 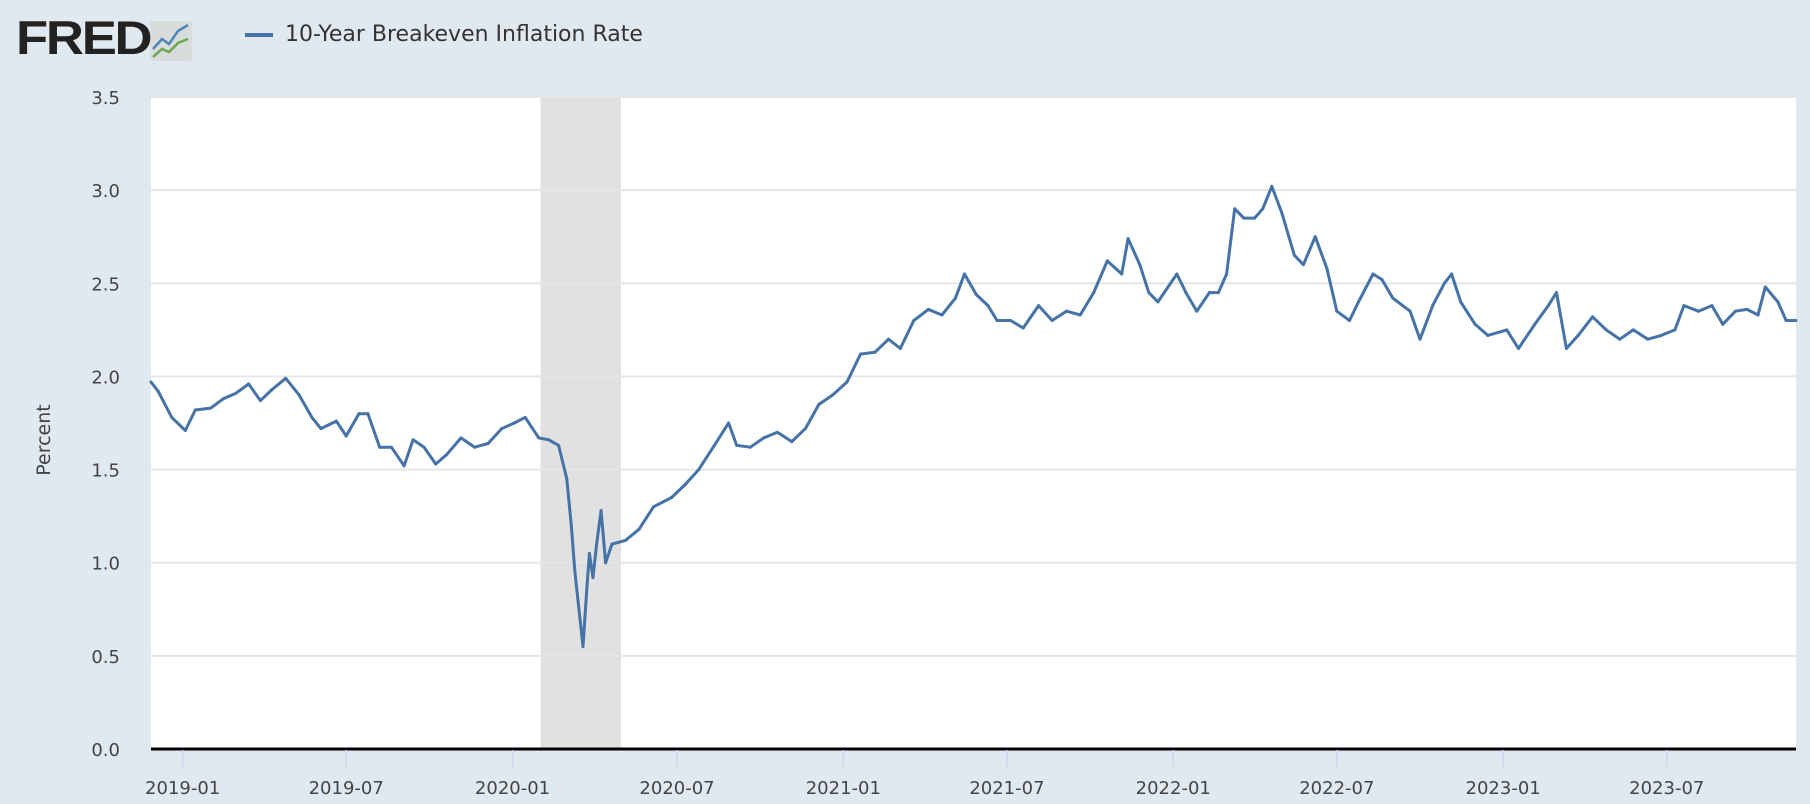 What do you see at coordinates (105, 750) in the screenshot?
I see `y-tick-label: 0.0` at bounding box center [105, 750].